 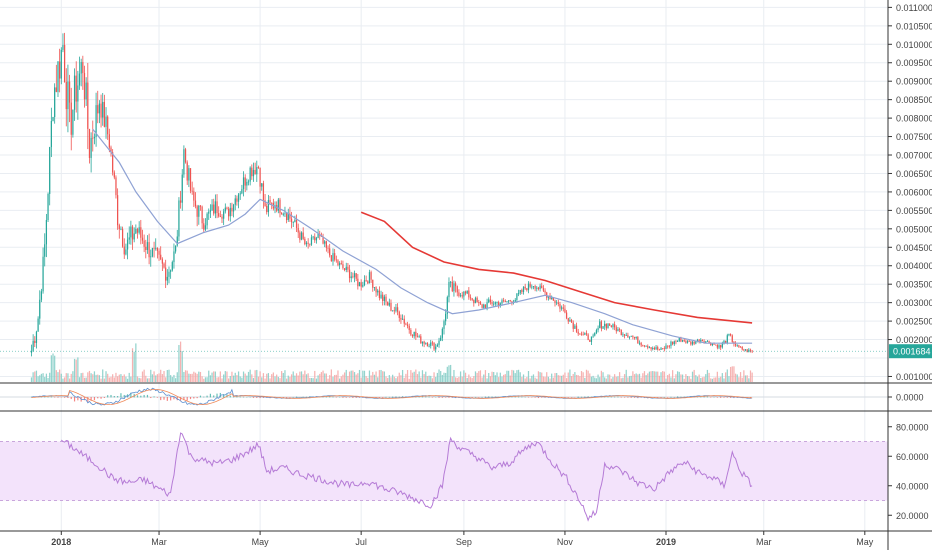 What do you see at coordinates (914, 8) in the screenshot?
I see `price-tick-label: 0.011000` at bounding box center [914, 8].